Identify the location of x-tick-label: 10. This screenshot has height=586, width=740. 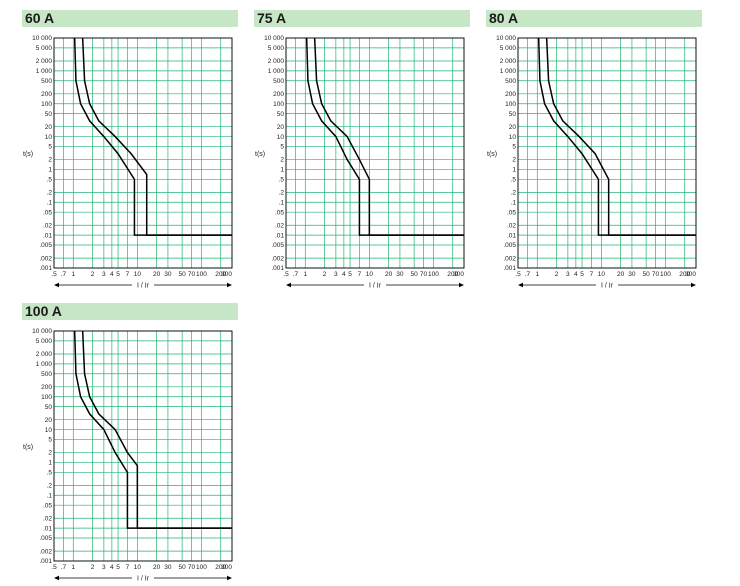
(138, 567).